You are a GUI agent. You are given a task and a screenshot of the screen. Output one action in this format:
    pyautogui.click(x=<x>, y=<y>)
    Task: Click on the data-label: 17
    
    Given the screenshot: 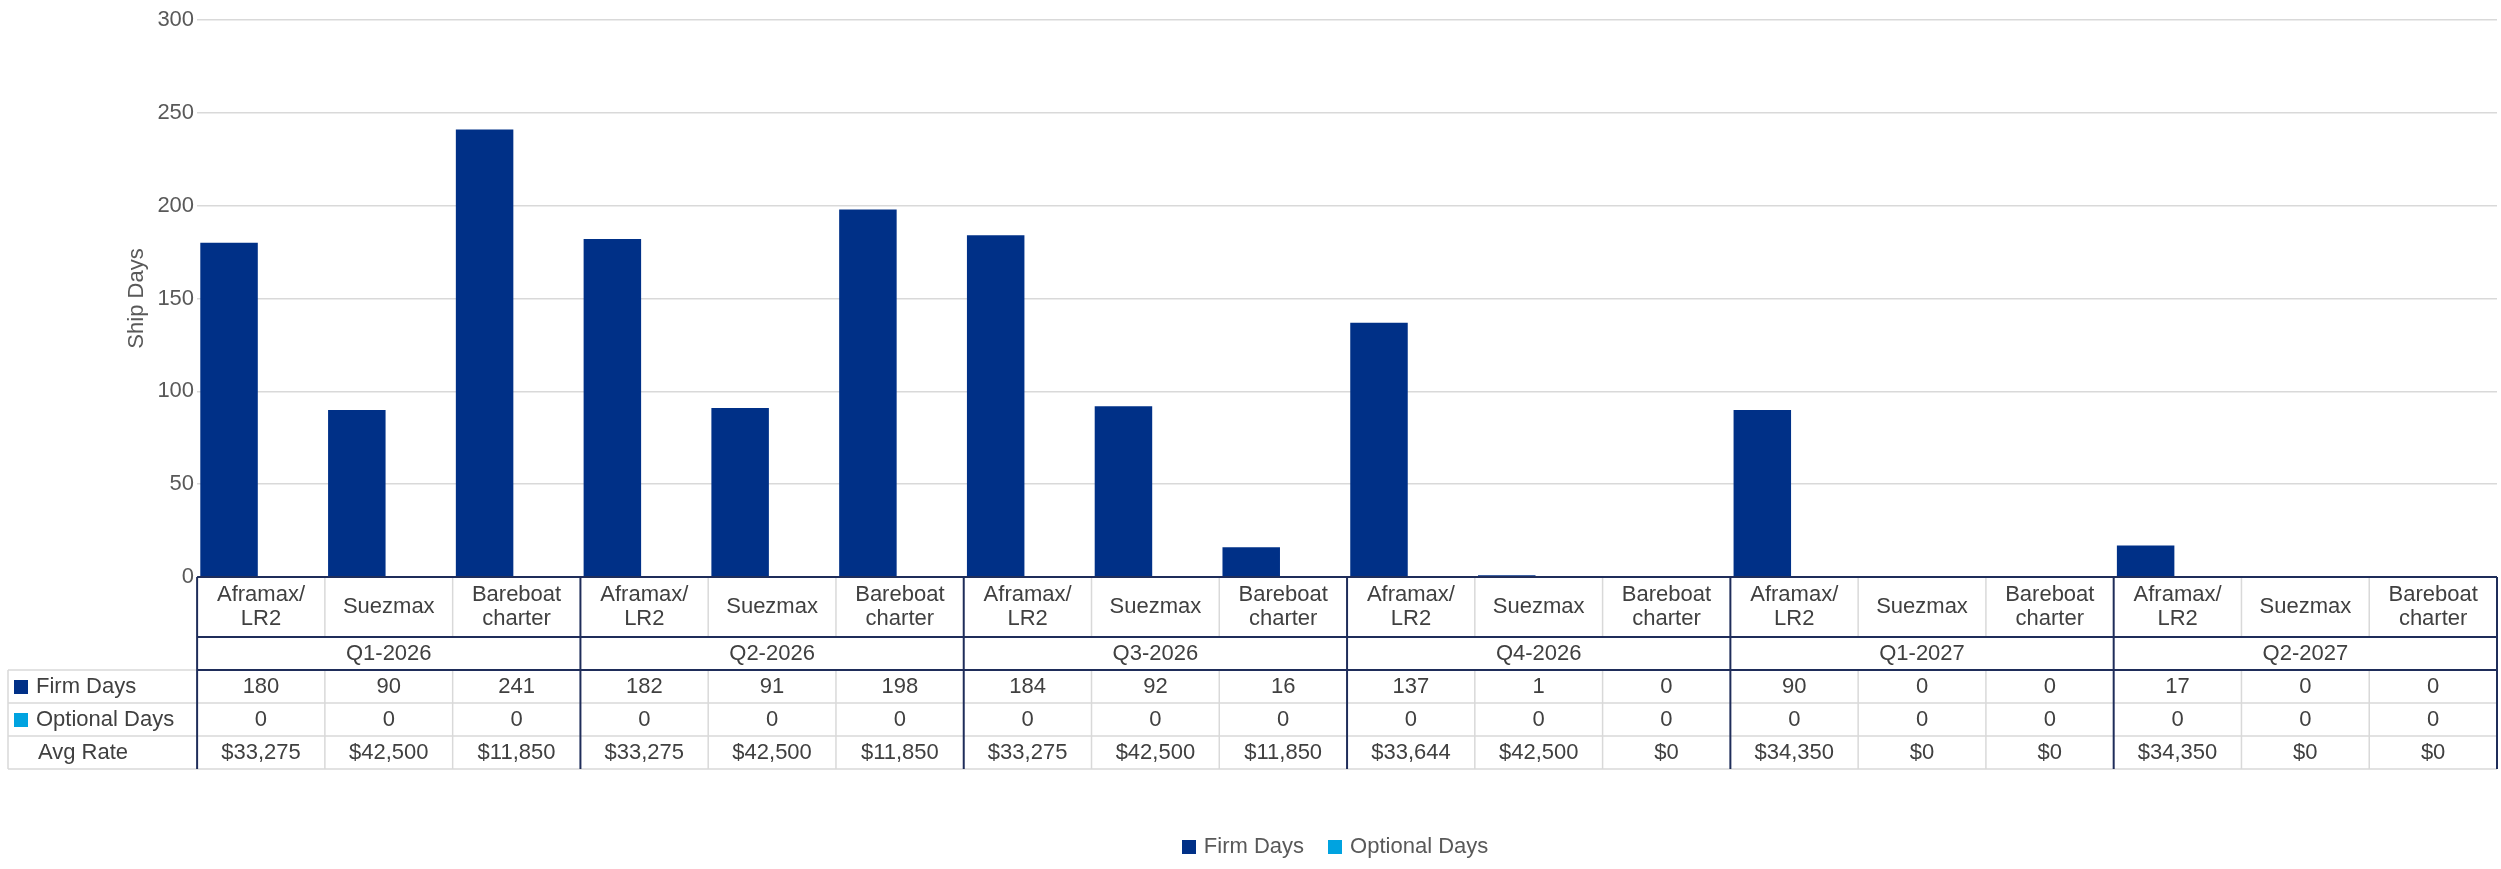 What is the action you would take?
    pyautogui.click(x=2177, y=685)
    